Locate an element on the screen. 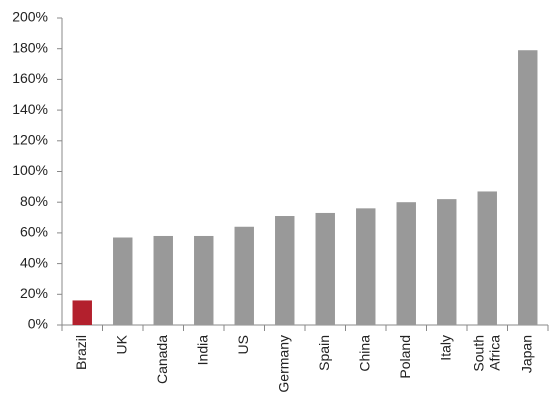 This screenshot has height=410, width=560. x-tick-label: Canada is located at coordinates (162, 359).